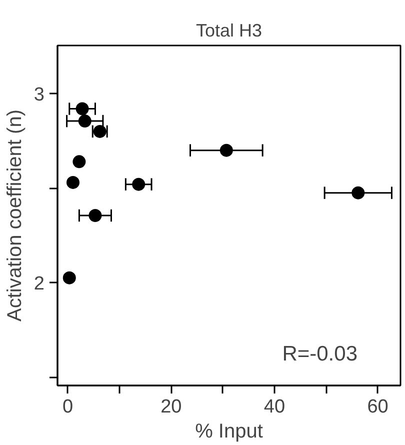  Describe the element at coordinates (275, 407) in the screenshot. I see `x-tick-label: 40` at that location.